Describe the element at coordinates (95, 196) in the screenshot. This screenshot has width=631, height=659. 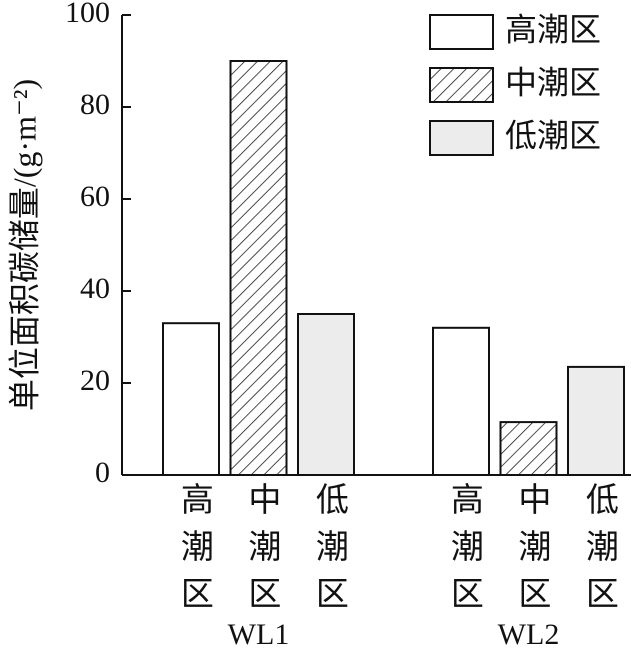
I see `y-tick-label: 60` at that location.